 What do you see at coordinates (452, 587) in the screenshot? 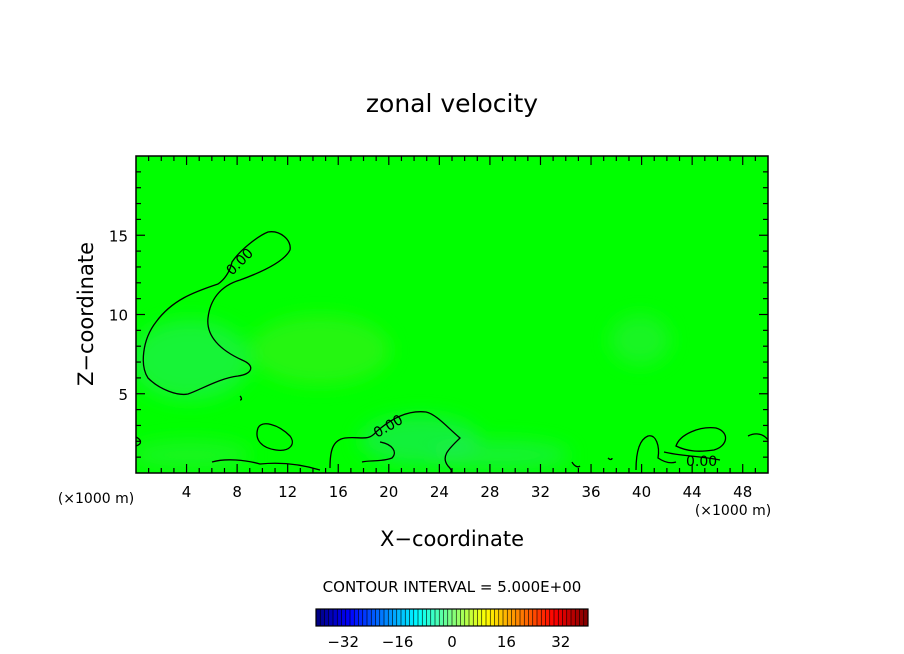
I see `contour-interval-text: CONTOUR INTERVAL = 5.000E+00` at bounding box center [452, 587].